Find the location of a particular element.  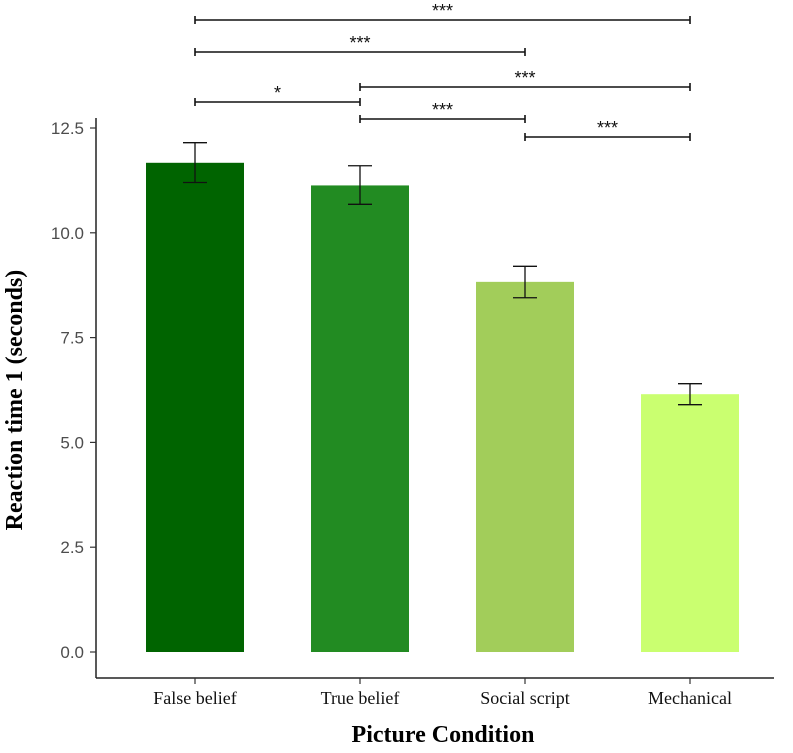

error-bar-false-belief is located at coordinates (195, 163).